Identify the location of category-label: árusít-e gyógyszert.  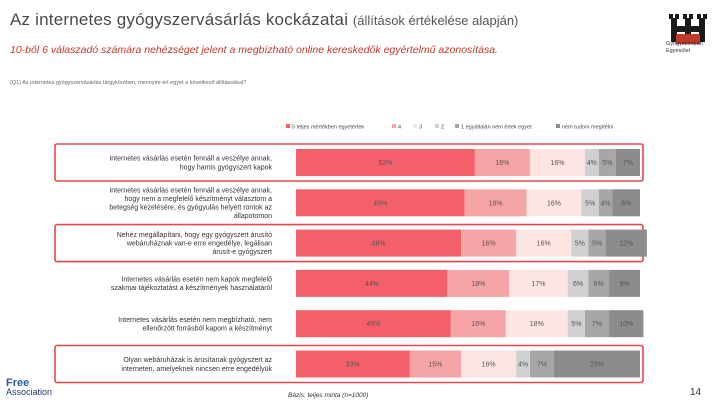
(242, 252).